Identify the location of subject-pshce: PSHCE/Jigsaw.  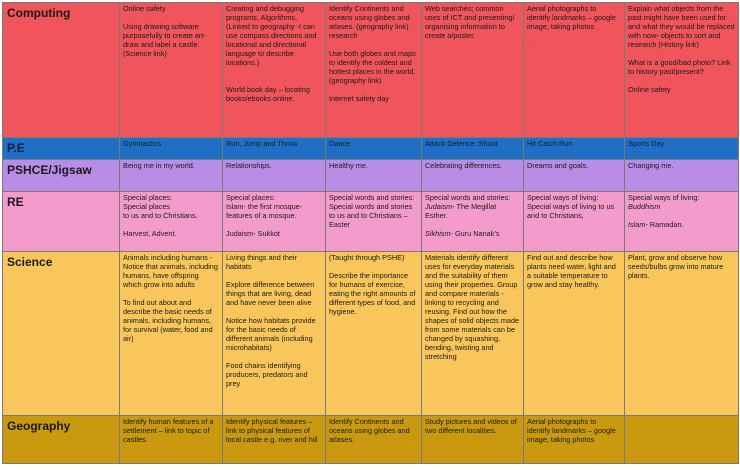
(61, 175).